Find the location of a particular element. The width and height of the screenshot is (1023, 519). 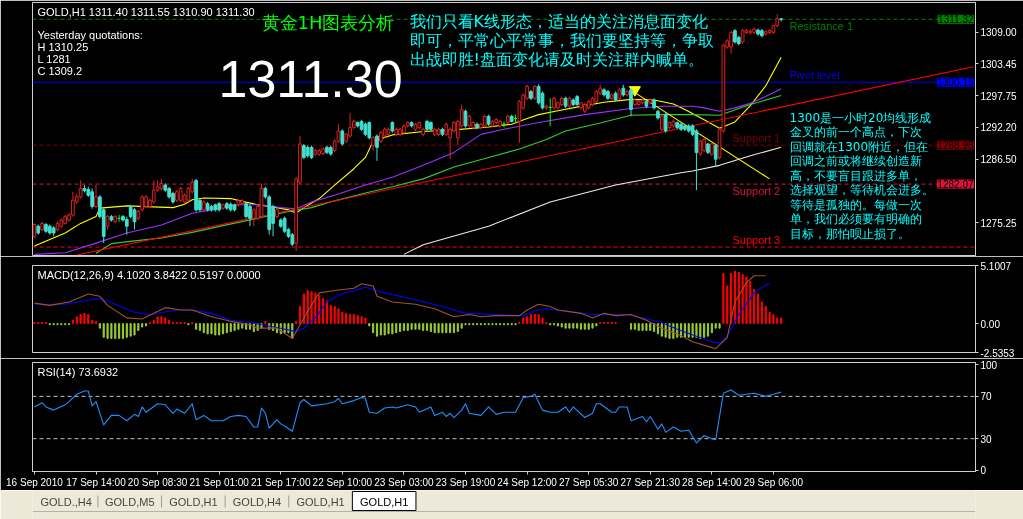

x-tick-label: 23 Sep 03:00 is located at coordinates (404, 482).